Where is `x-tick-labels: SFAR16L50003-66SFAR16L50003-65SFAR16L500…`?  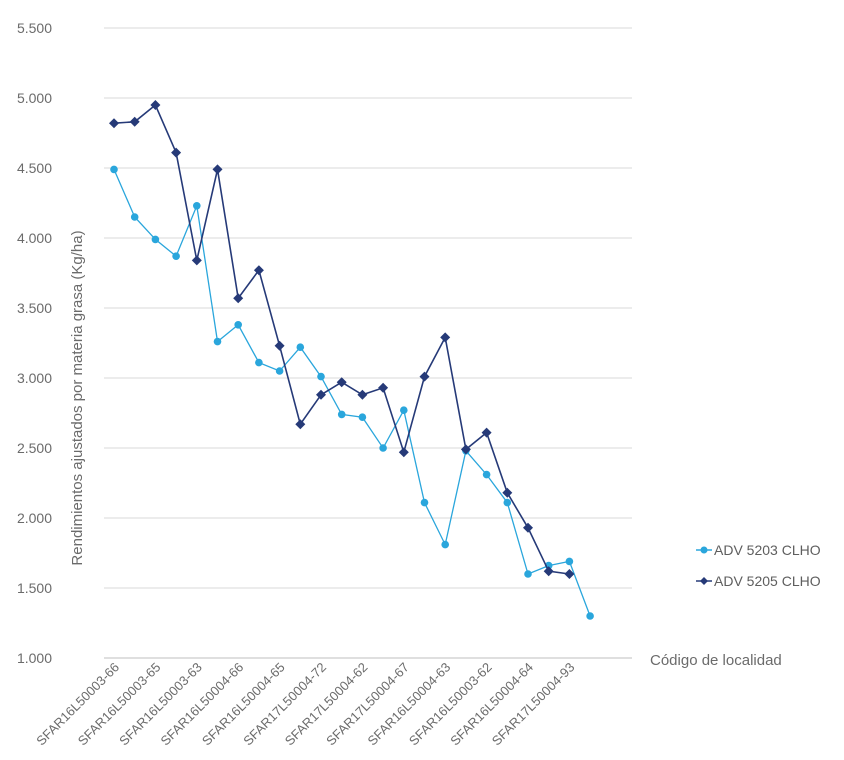
x-tick-labels: SFAR16L50003-66SFAR16L50003-65SFAR16L500… is located at coordinates (305, 704).